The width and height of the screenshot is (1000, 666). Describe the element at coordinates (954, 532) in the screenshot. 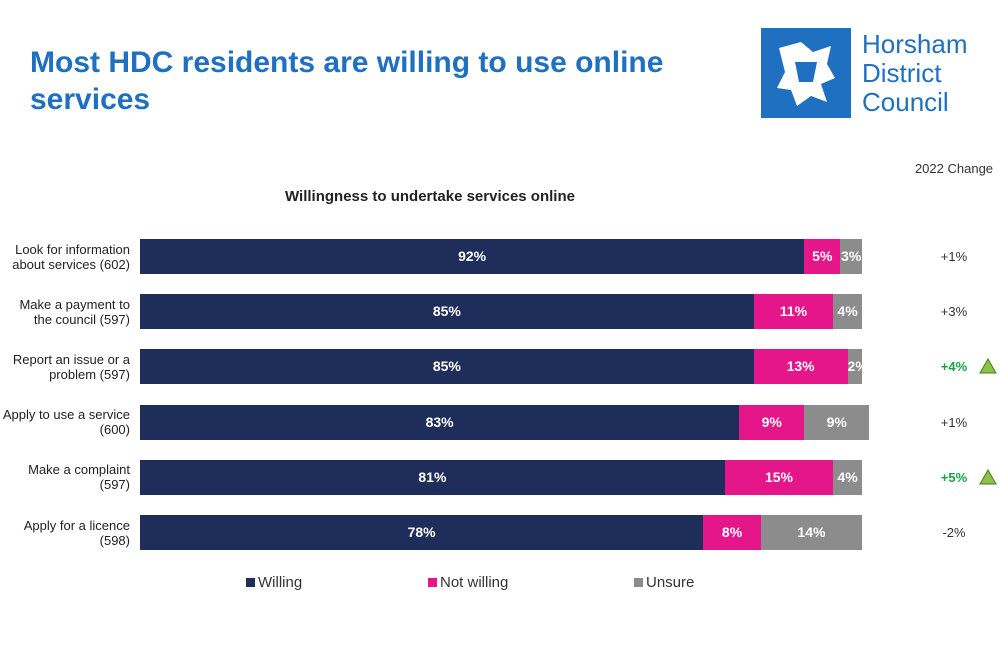

I see `change-value: -2%` at that location.